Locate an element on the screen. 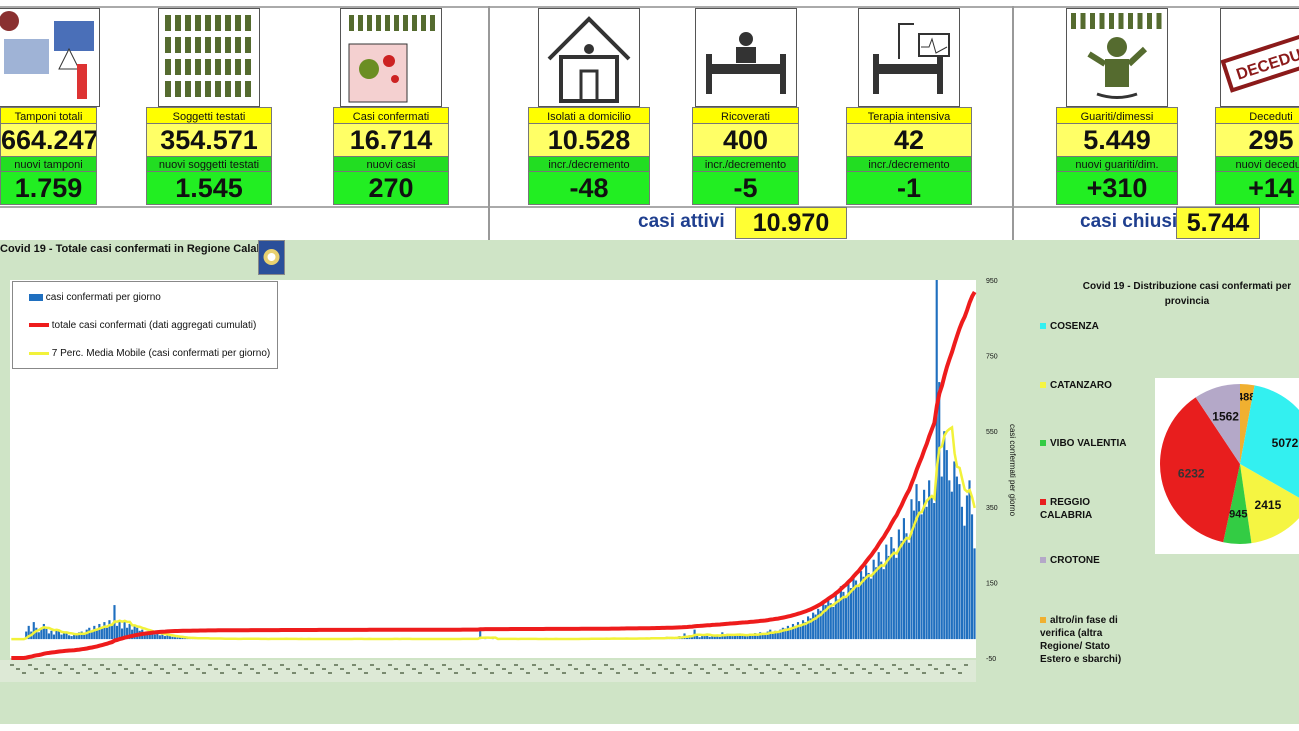 The image size is (1299, 731). tile-label: Casi confermati is located at coordinates (391, 117).